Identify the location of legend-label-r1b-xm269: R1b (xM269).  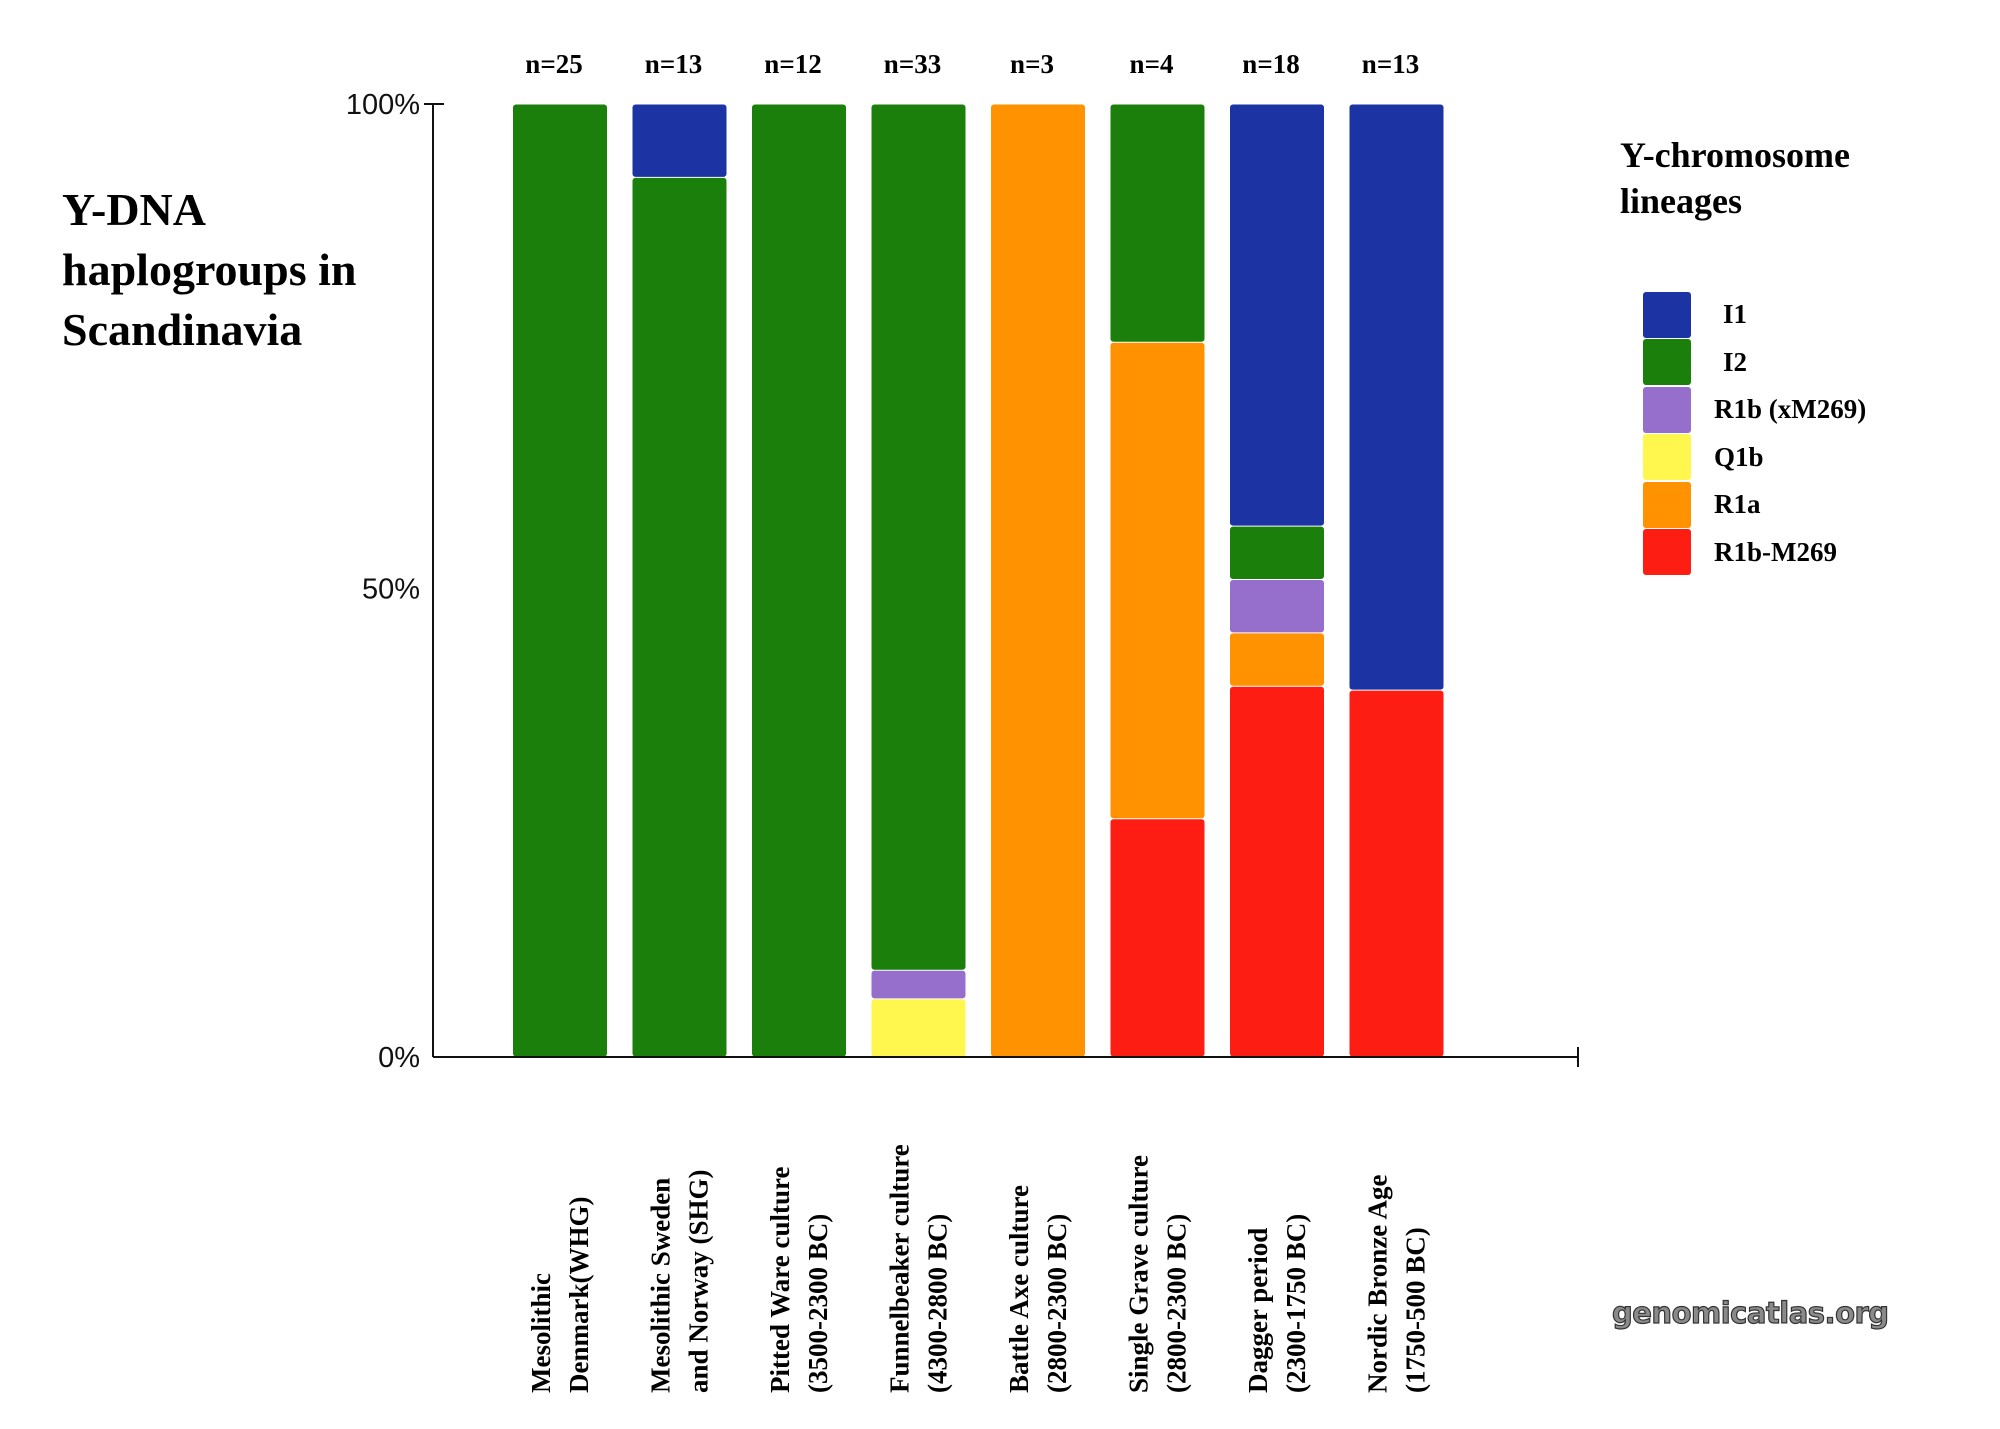
(1790, 409).